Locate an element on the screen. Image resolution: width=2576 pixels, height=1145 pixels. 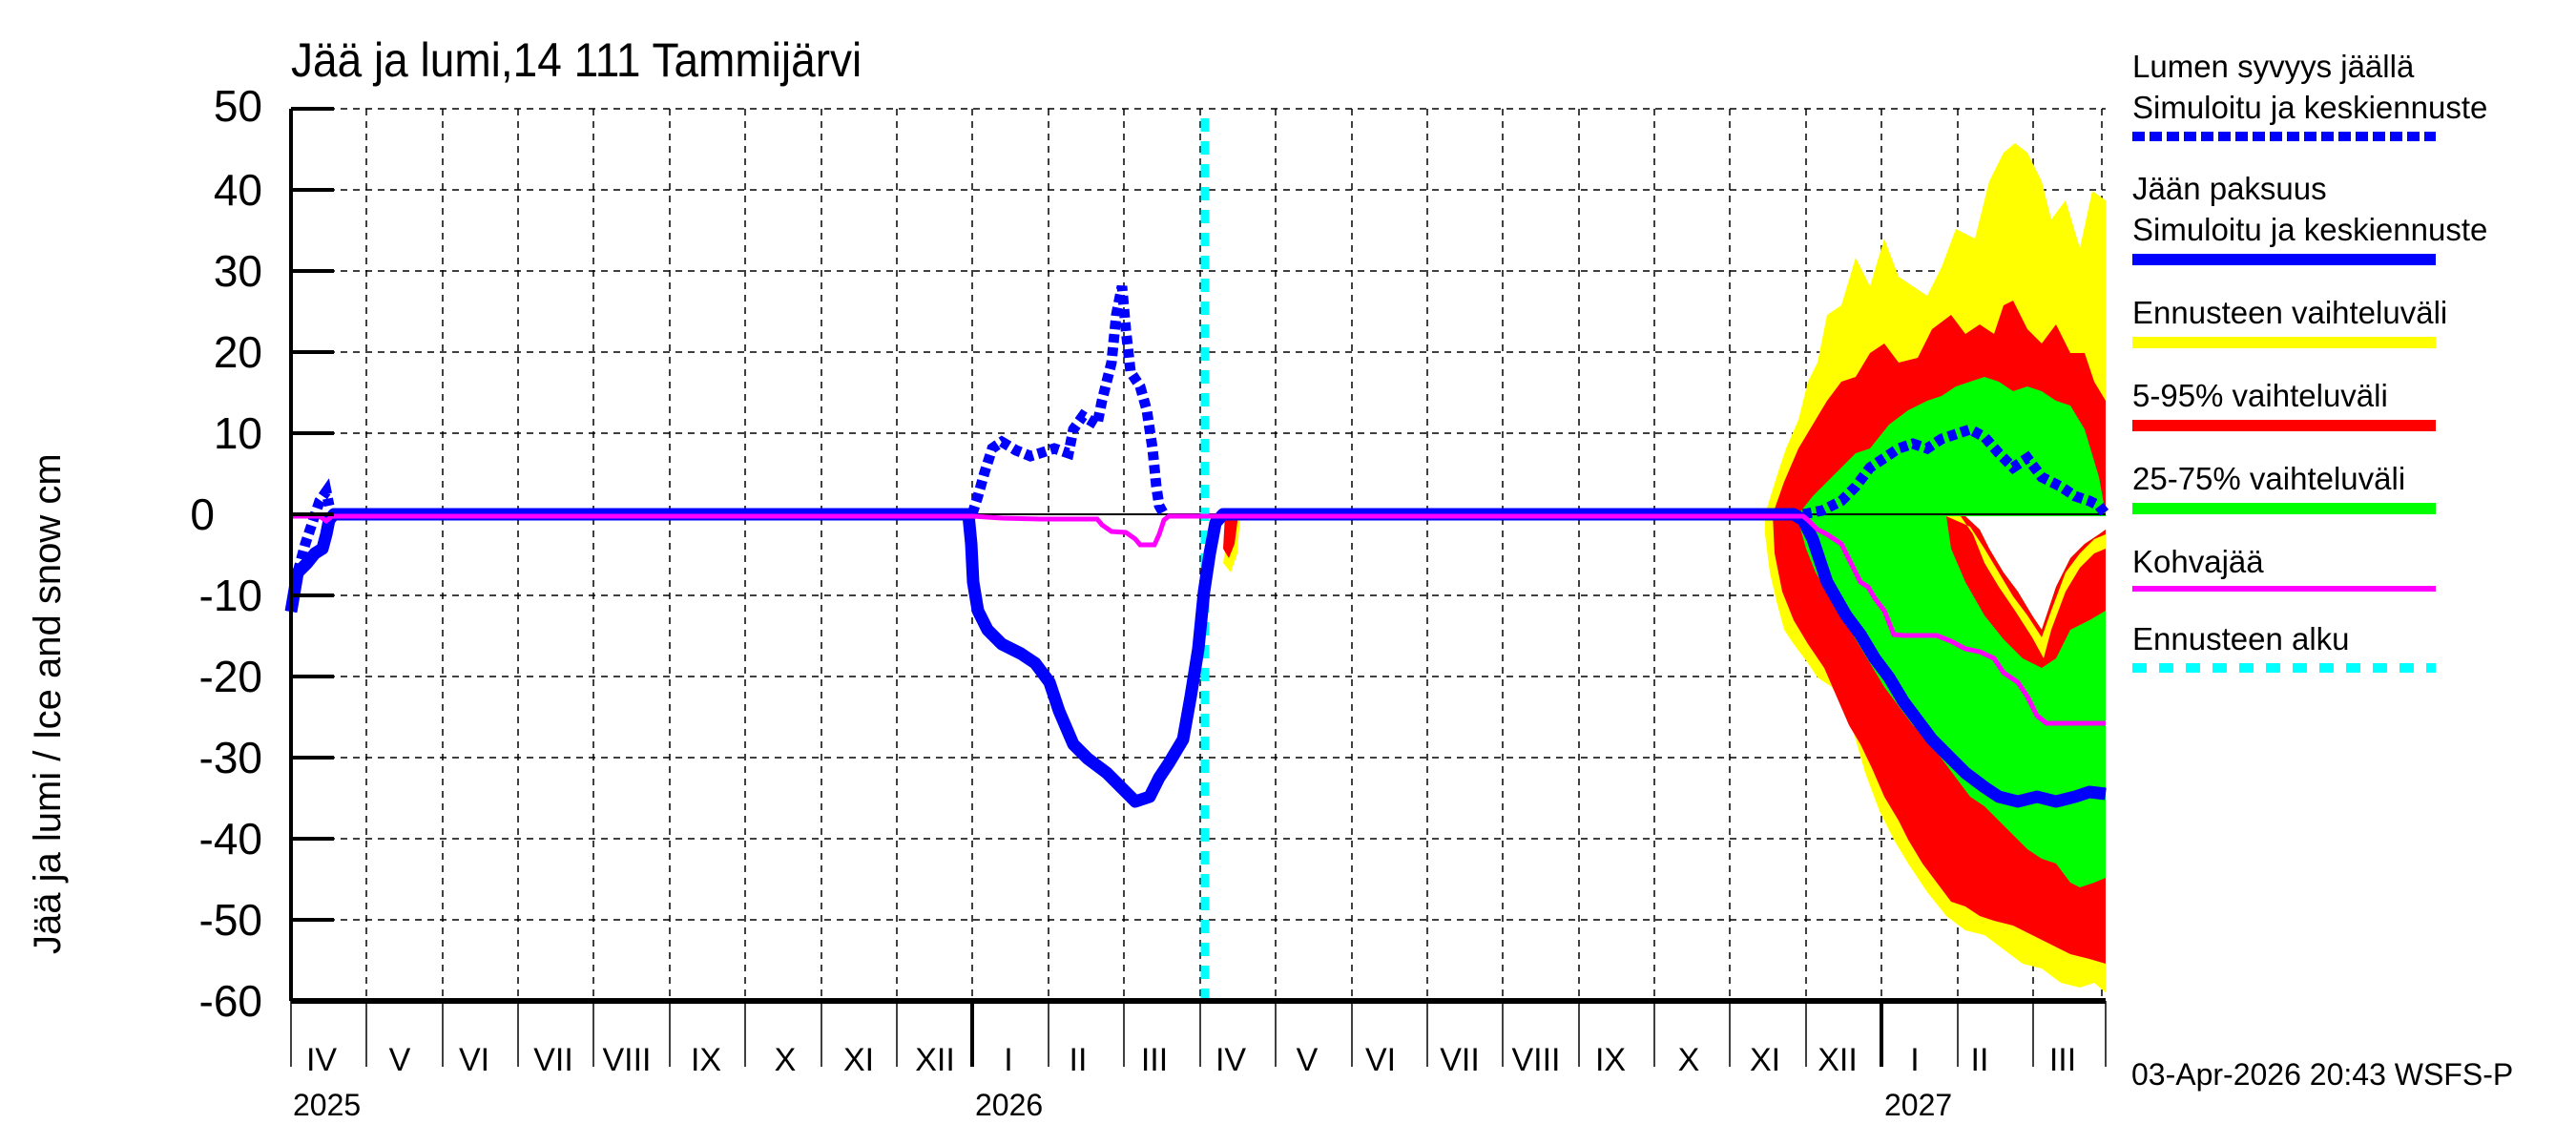
legend-swatch-dashed-cyan is located at coordinates (2284, 668).